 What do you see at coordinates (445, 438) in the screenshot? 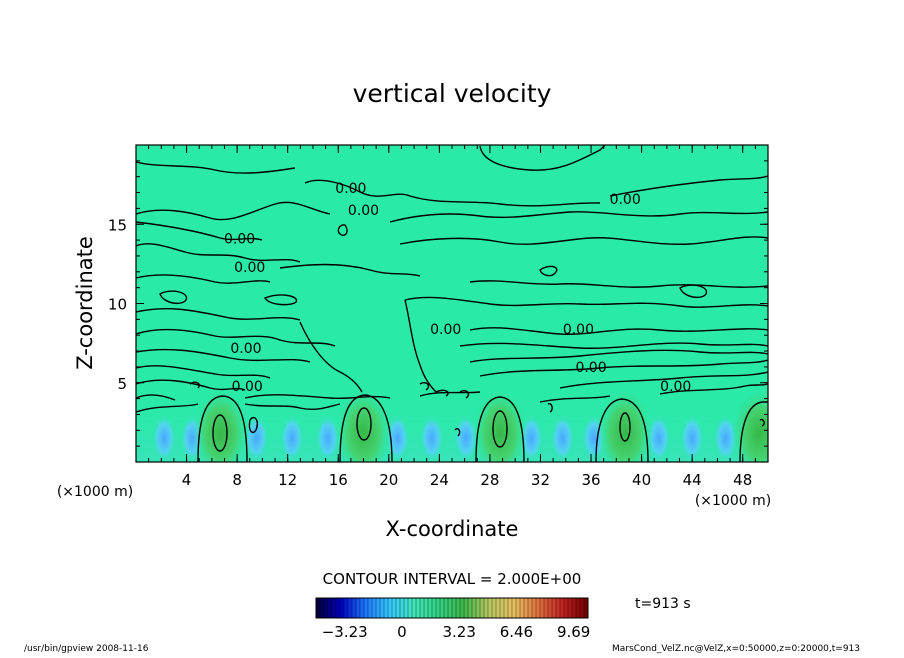
I see `downdraft-regions` at bounding box center [445, 438].